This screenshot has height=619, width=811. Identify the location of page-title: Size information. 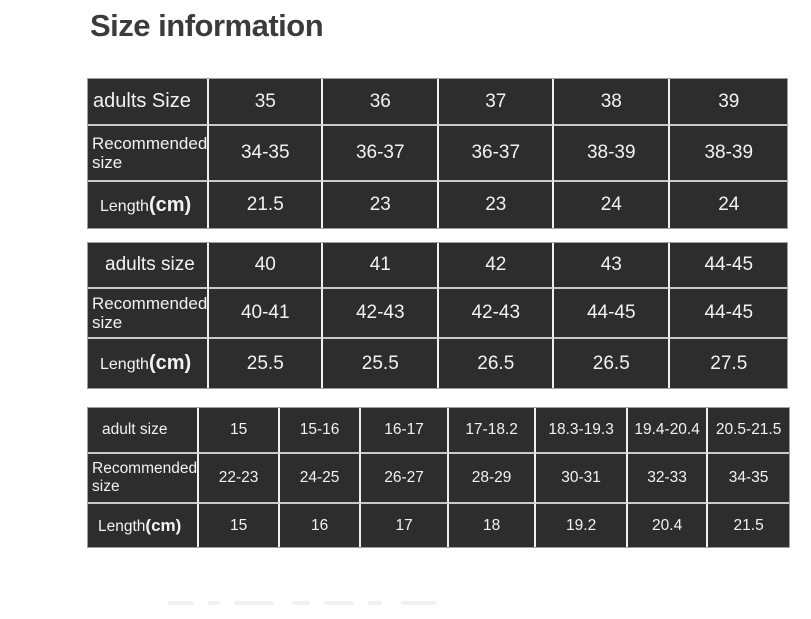
(207, 25).